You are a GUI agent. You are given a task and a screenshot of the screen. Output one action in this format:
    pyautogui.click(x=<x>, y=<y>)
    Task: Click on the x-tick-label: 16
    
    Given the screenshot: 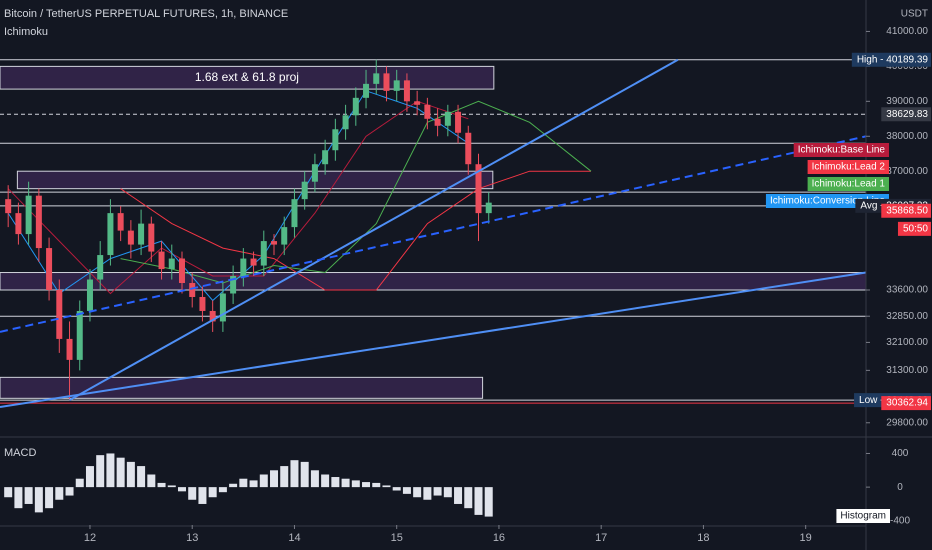 What is the action you would take?
    pyautogui.click(x=499, y=538)
    